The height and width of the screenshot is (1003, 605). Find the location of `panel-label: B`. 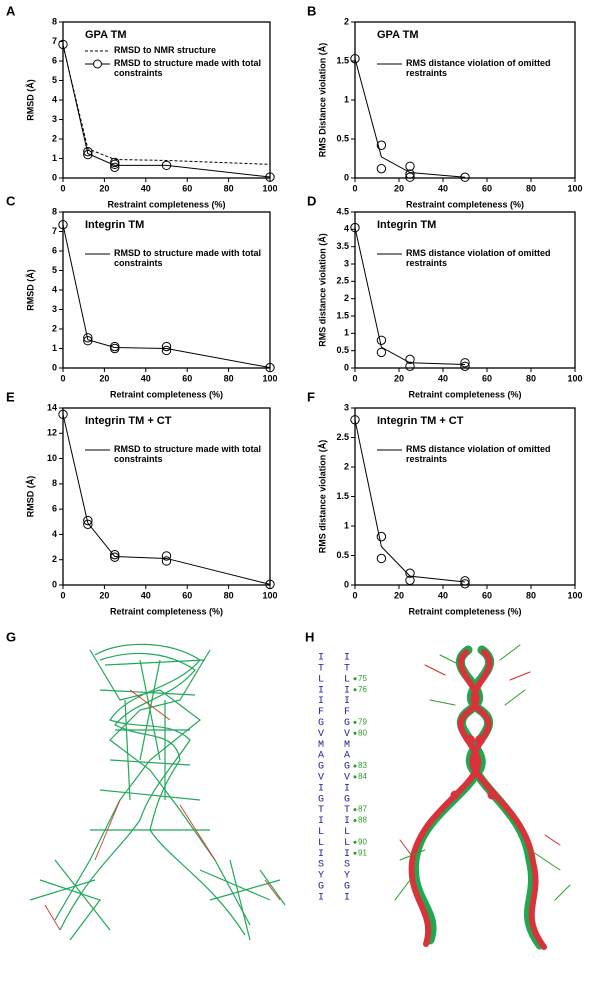

panel-label: B is located at coordinates (311, 10).